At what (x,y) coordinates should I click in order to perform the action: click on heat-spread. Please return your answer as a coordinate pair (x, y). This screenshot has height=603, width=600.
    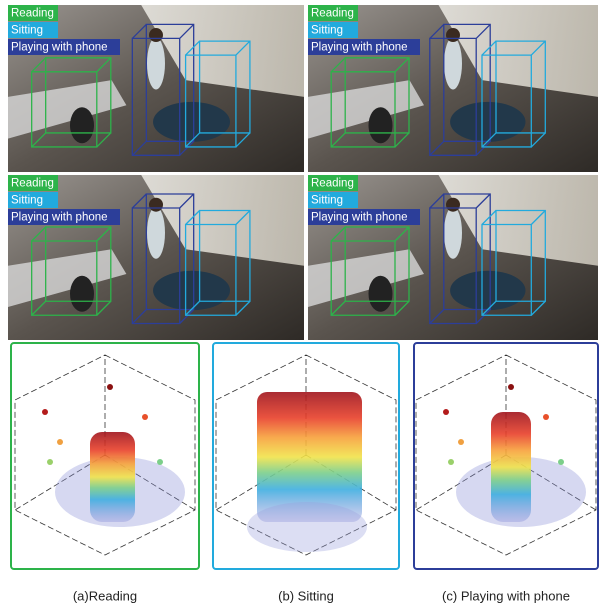
    Looking at the image, I should click on (307, 527).